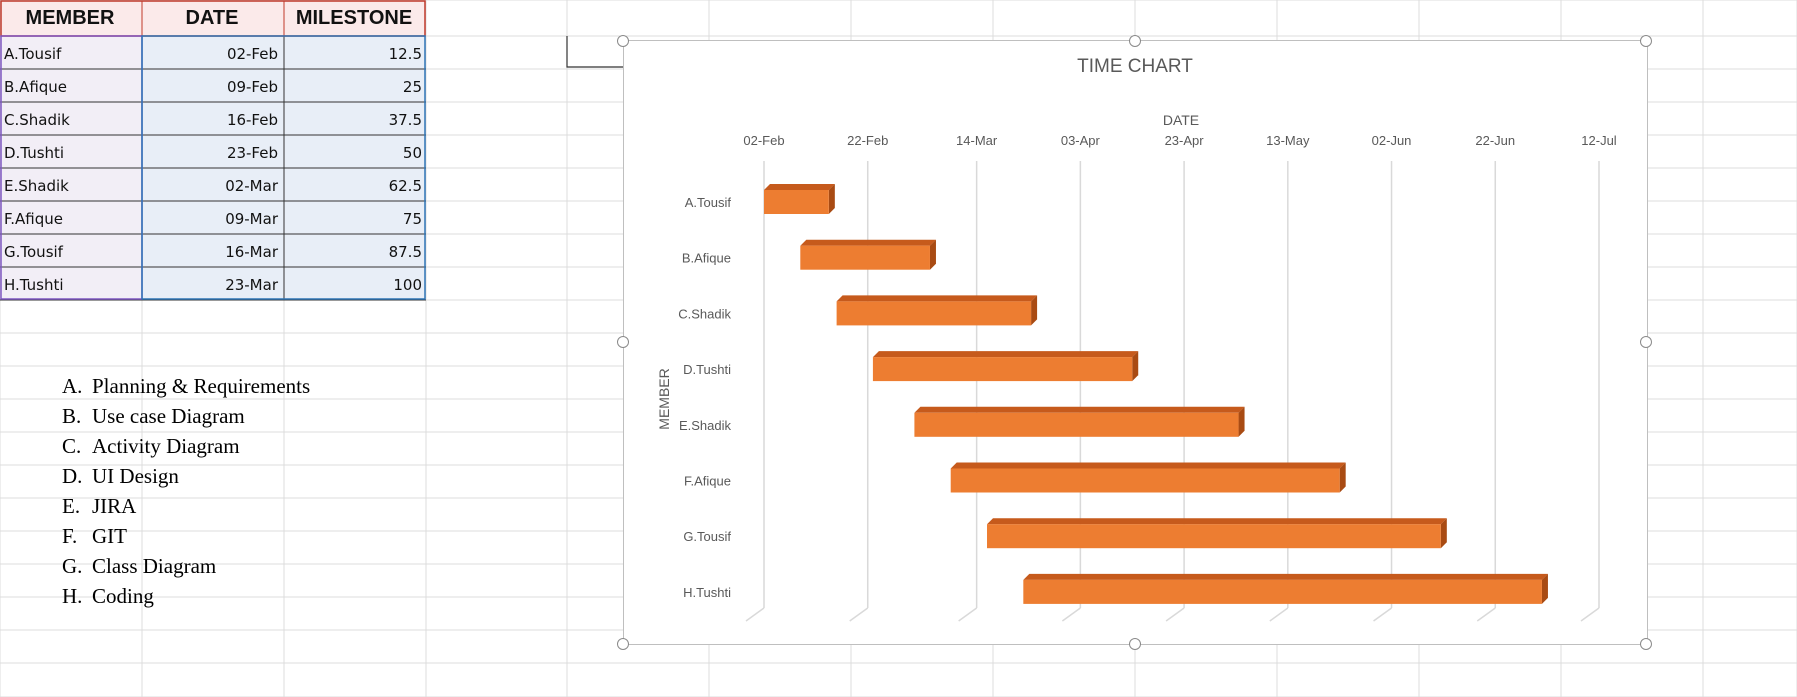 The image size is (1797, 697). What do you see at coordinates (168, 416) in the screenshot?
I see `phase-label: Use case Diagram` at bounding box center [168, 416].